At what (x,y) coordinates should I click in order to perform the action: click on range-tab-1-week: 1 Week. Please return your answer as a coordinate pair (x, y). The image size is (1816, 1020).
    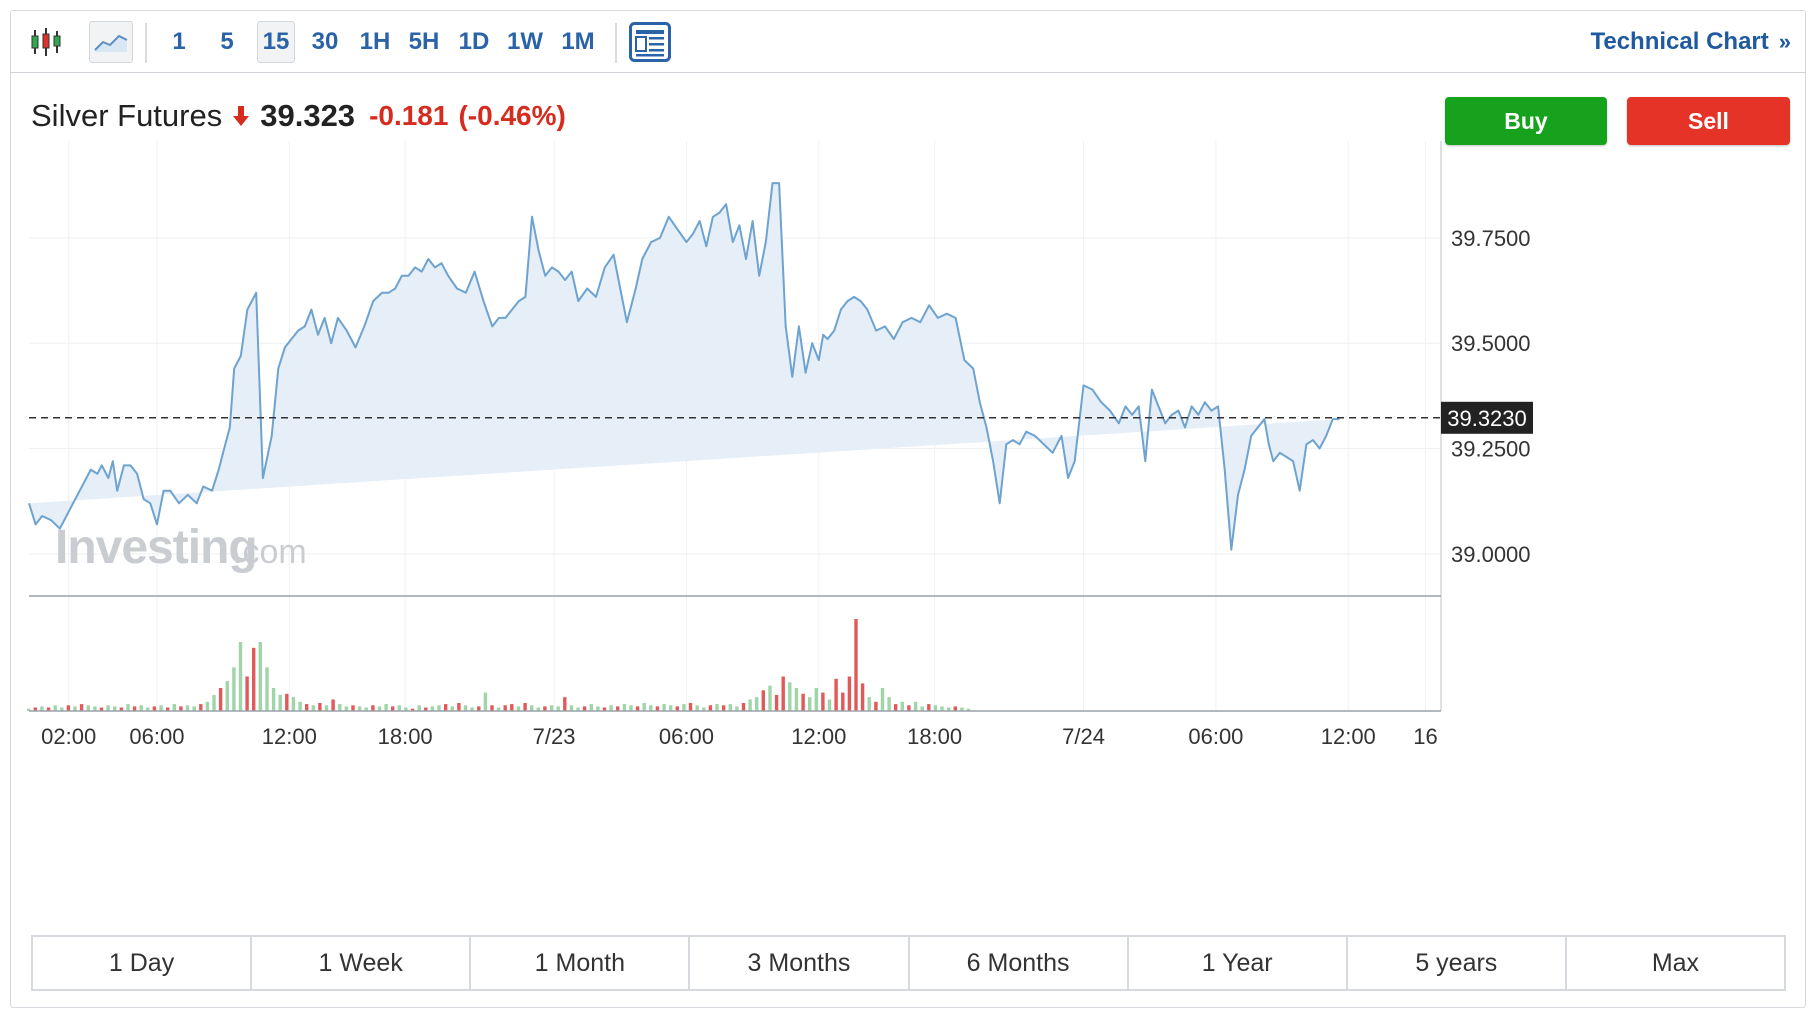
    Looking at the image, I should click on (362, 963).